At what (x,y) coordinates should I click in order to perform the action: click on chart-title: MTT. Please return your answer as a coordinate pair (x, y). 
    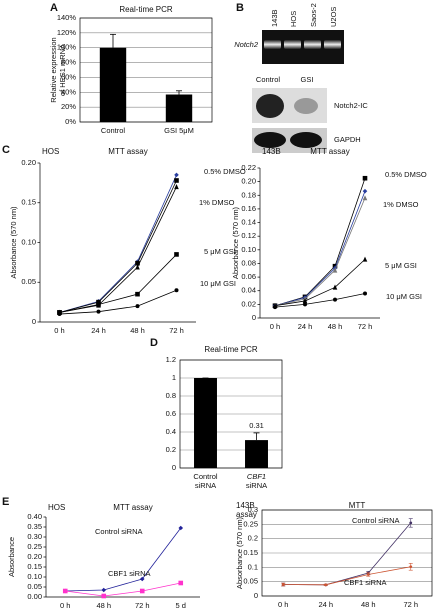
    Looking at the image, I should click on (357, 505).